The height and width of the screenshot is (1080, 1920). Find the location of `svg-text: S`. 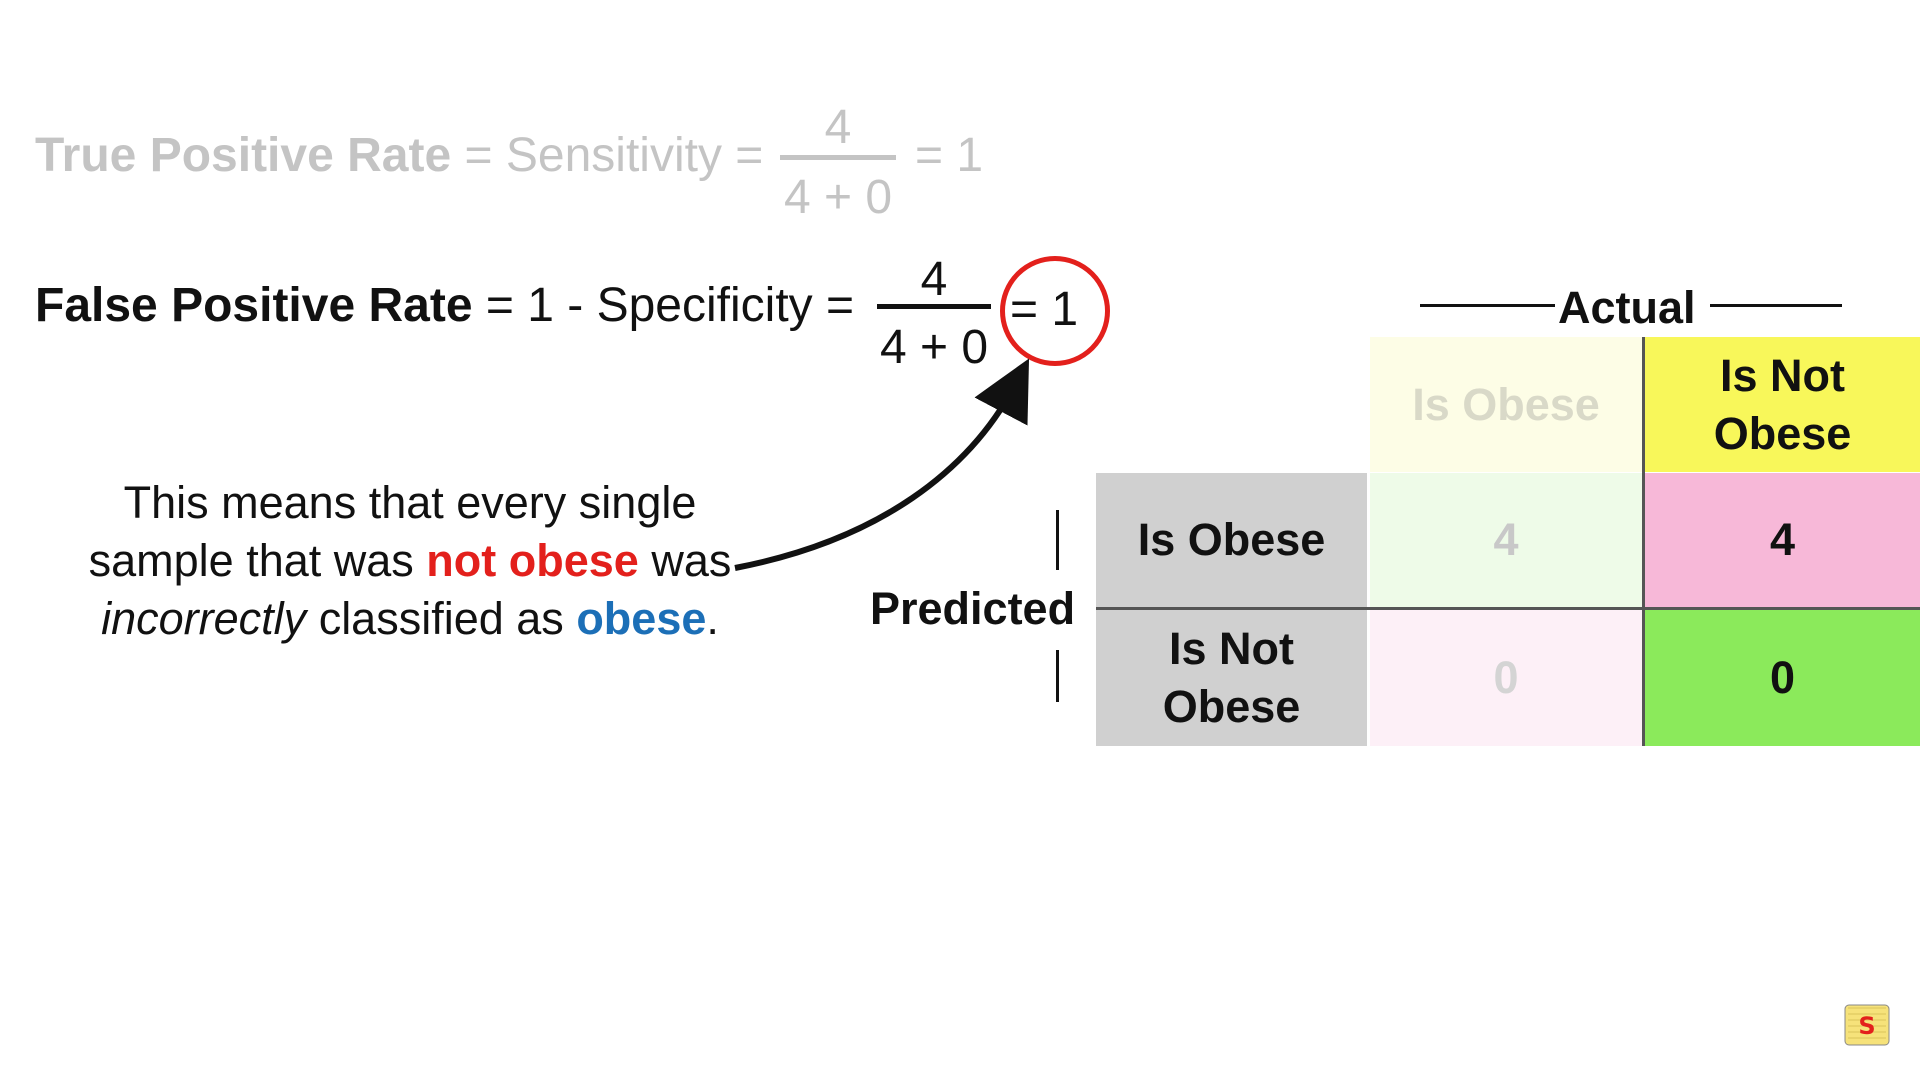

svg-text: S is located at coordinates (1866, 1026).